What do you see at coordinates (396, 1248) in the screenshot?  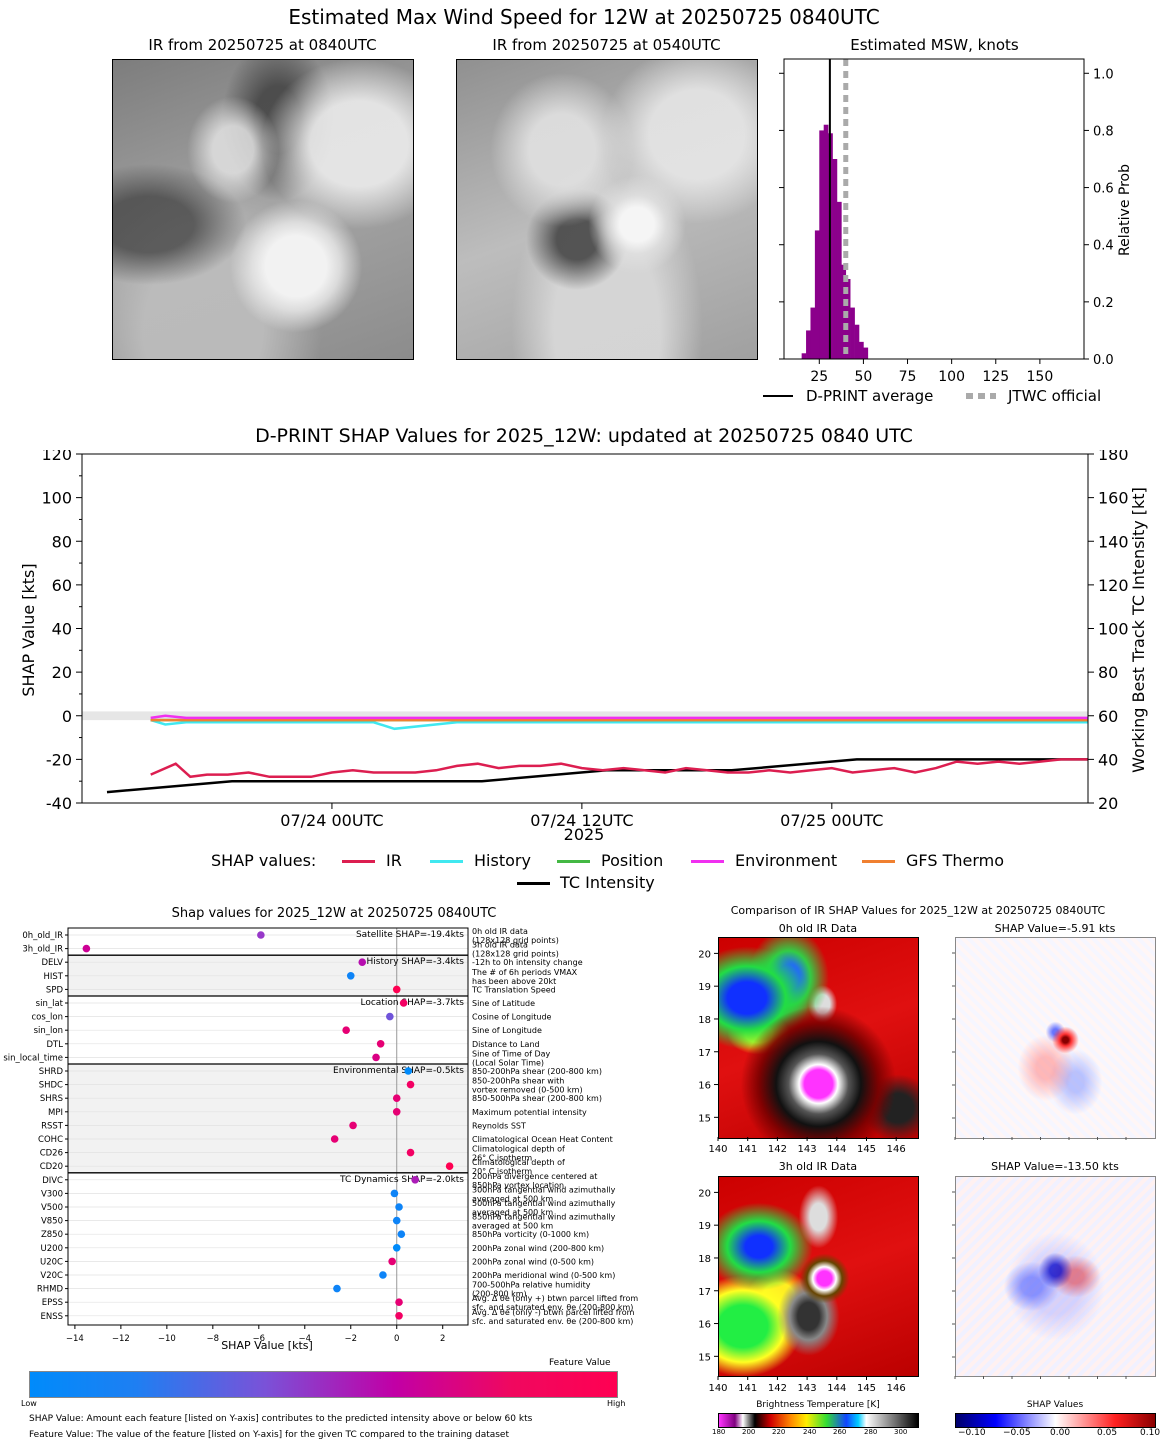 I see `feature-dot-U200` at bounding box center [396, 1248].